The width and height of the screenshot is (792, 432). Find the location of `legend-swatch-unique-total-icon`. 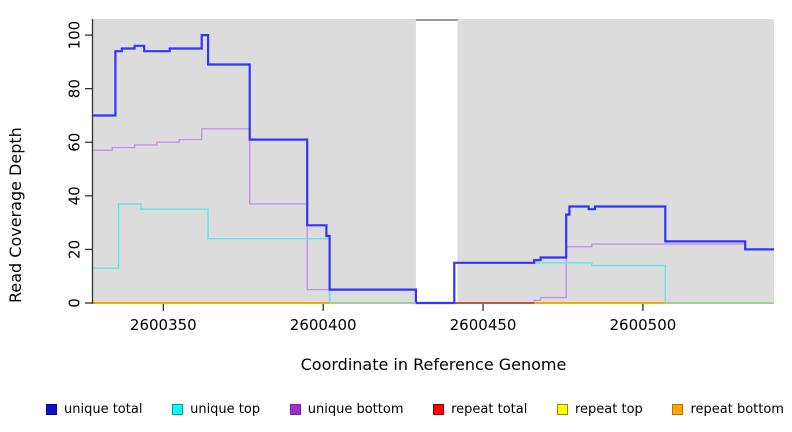

legend-swatch-unique-total-icon is located at coordinates (51, 409).